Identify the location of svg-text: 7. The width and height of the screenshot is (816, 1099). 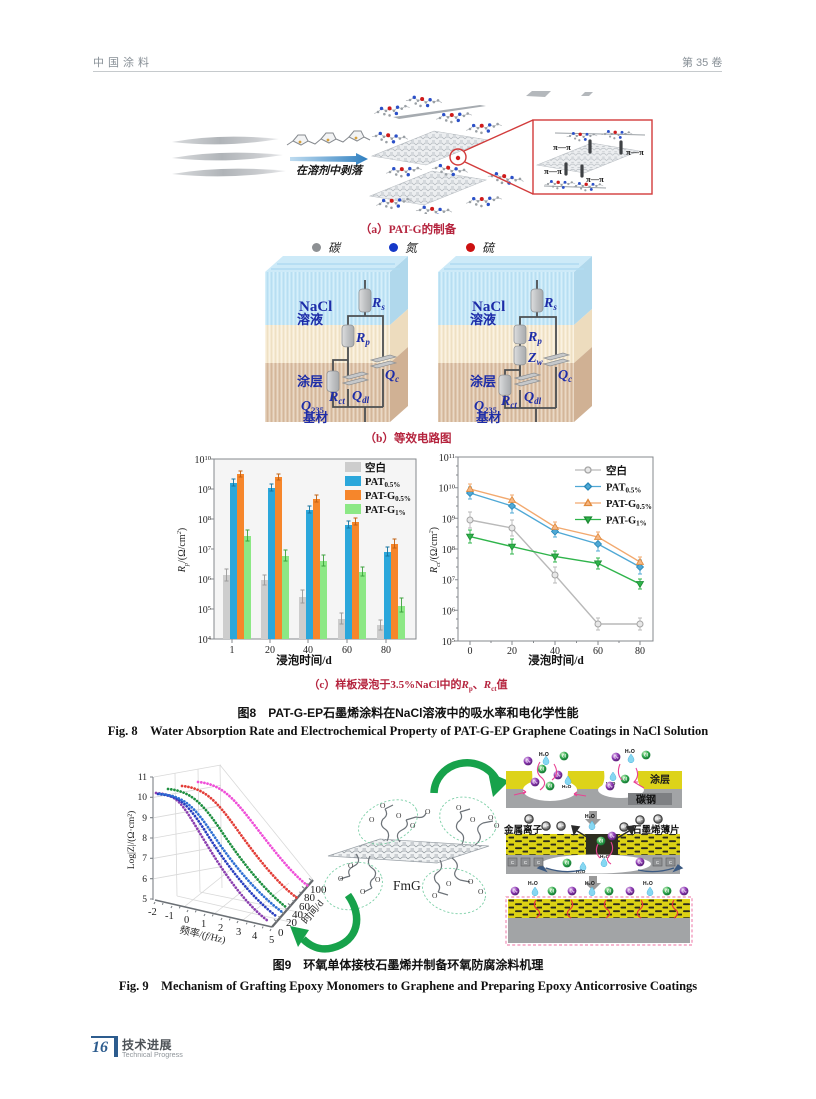
(144, 859).